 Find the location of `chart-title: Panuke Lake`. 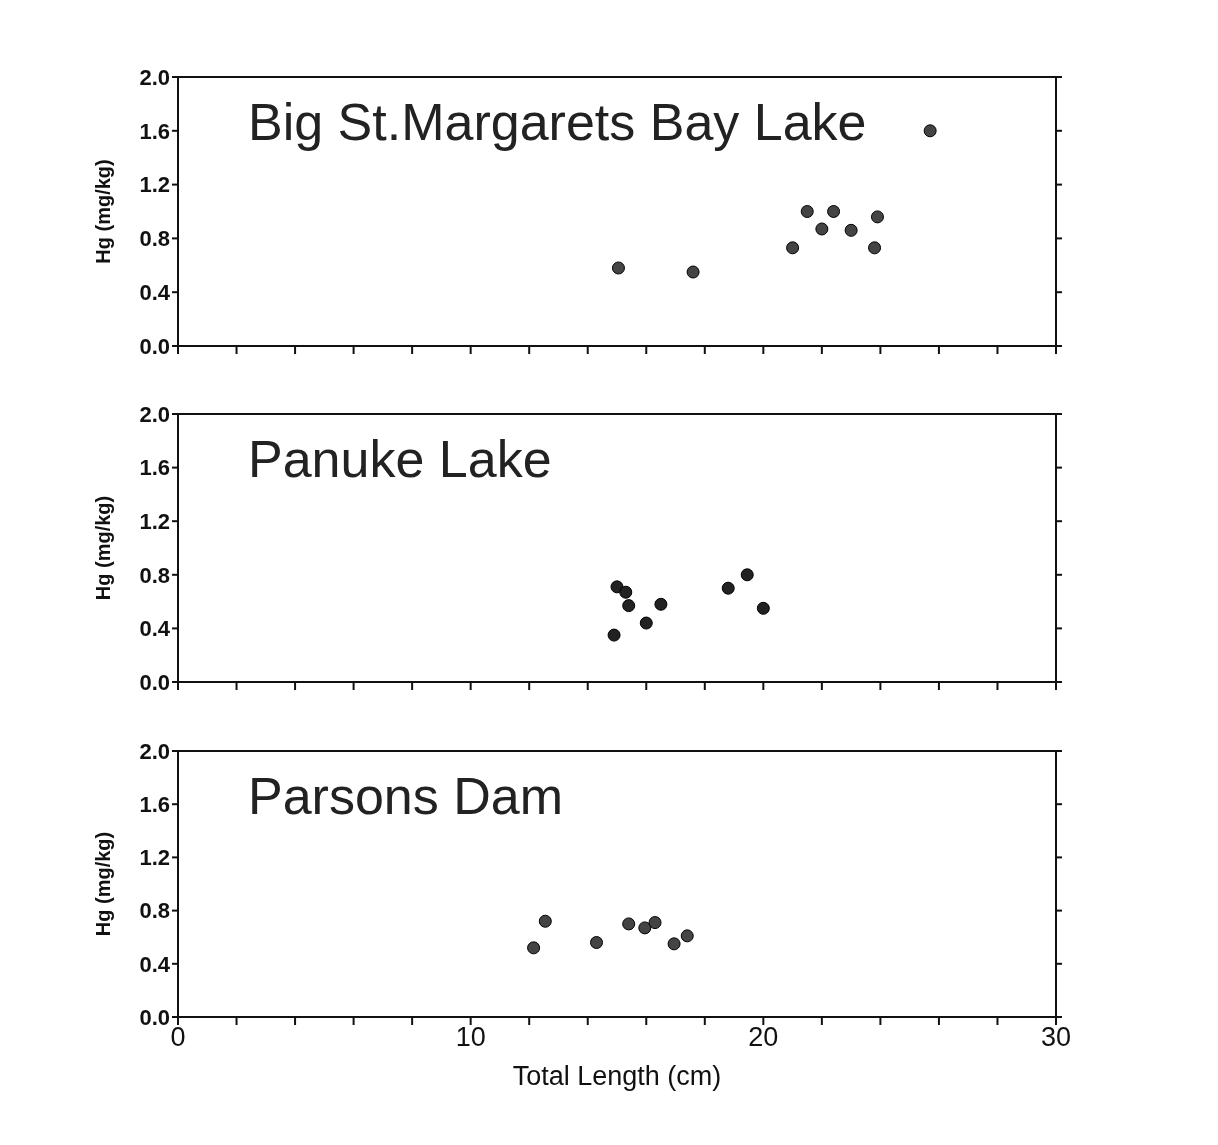

chart-title: Panuke Lake is located at coordinates (400, 459).